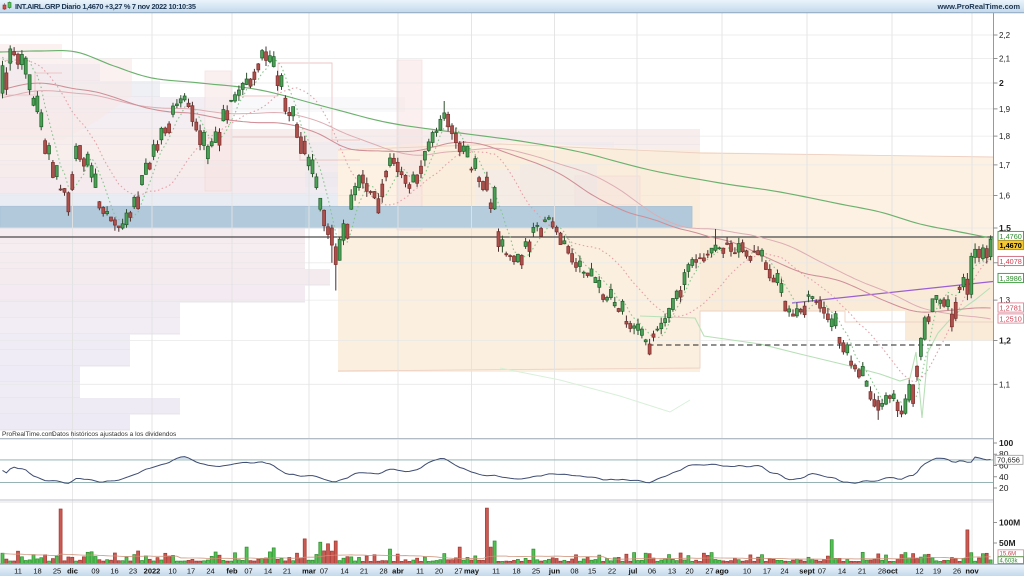 This screenshot has width=1024, height=576. What do you see at coordinates (309, 570) in the screenshot?
I see `svg-text: mar` at bounding box center [309, 570].